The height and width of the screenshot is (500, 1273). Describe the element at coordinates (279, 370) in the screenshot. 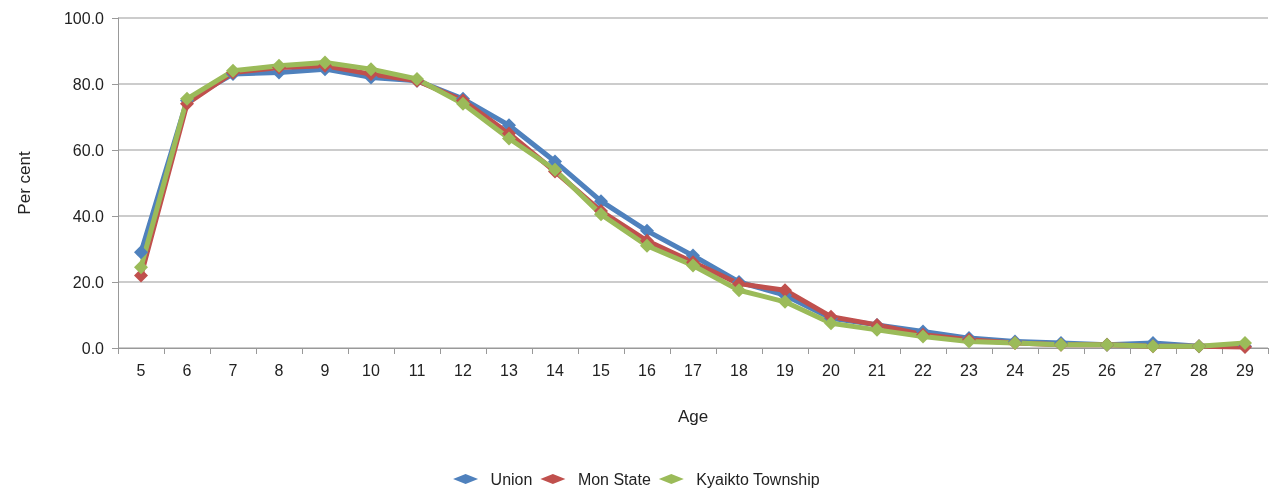

I see `x-tick-label: 8` at that location.